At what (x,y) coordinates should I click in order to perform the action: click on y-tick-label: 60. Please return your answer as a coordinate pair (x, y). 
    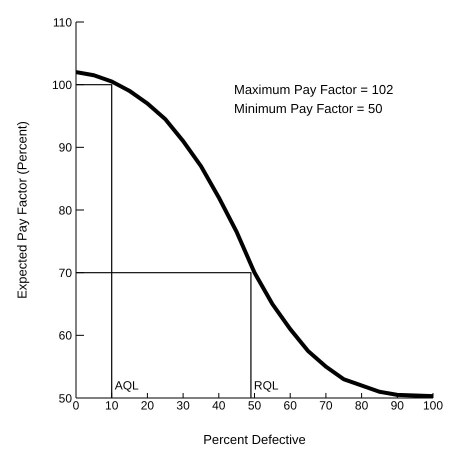
    Looking at the image, I should click on (65, 335).